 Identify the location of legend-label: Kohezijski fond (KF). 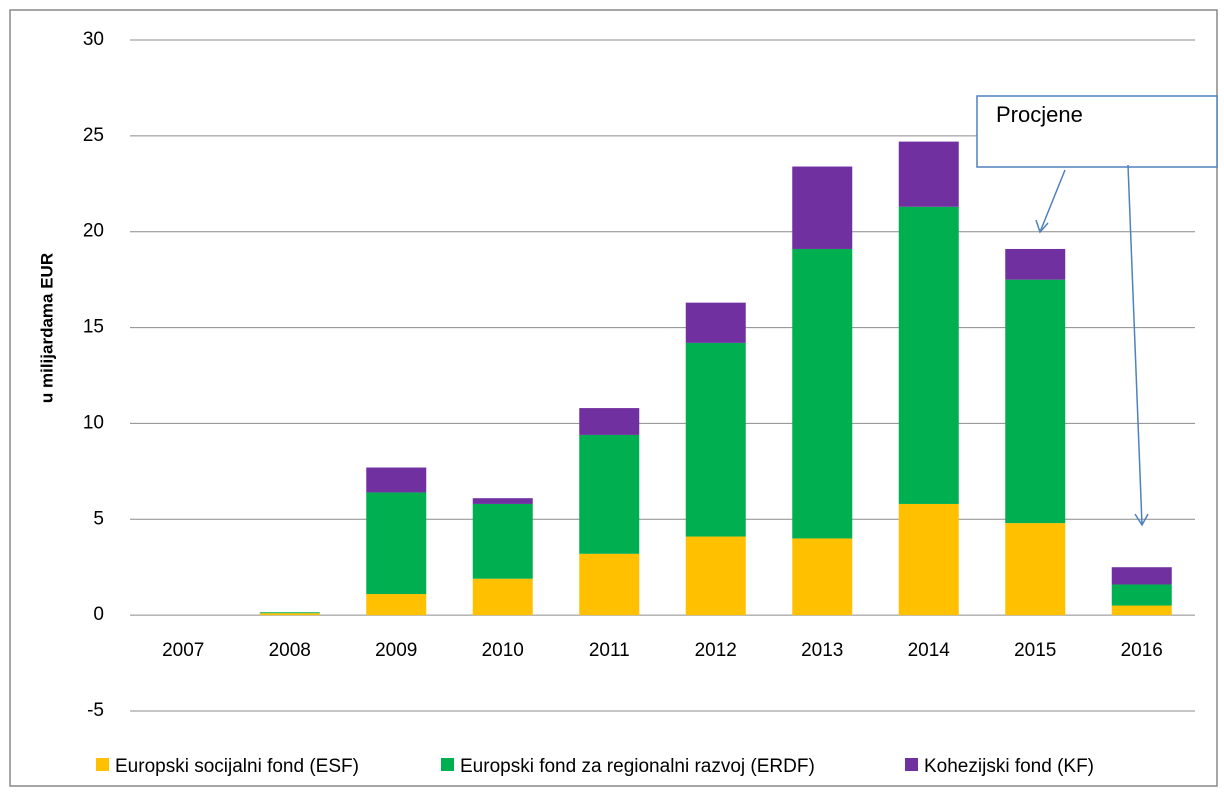
(1009, 766).